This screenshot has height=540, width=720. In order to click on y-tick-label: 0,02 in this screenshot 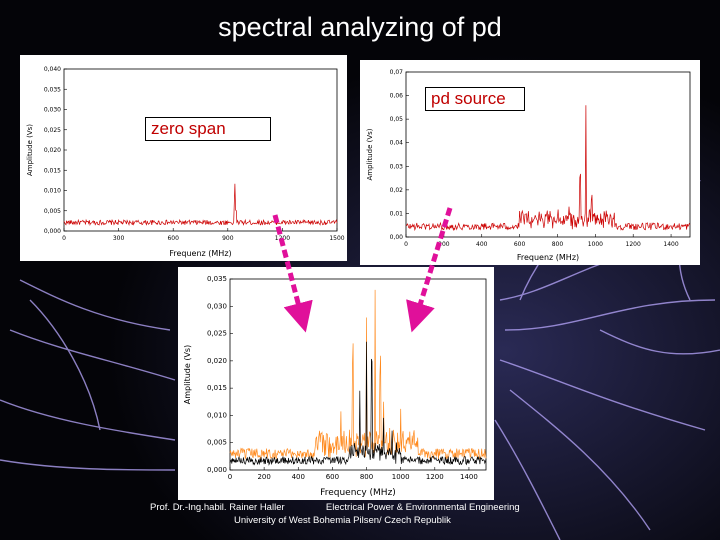, I will do `click(397, 190)`.